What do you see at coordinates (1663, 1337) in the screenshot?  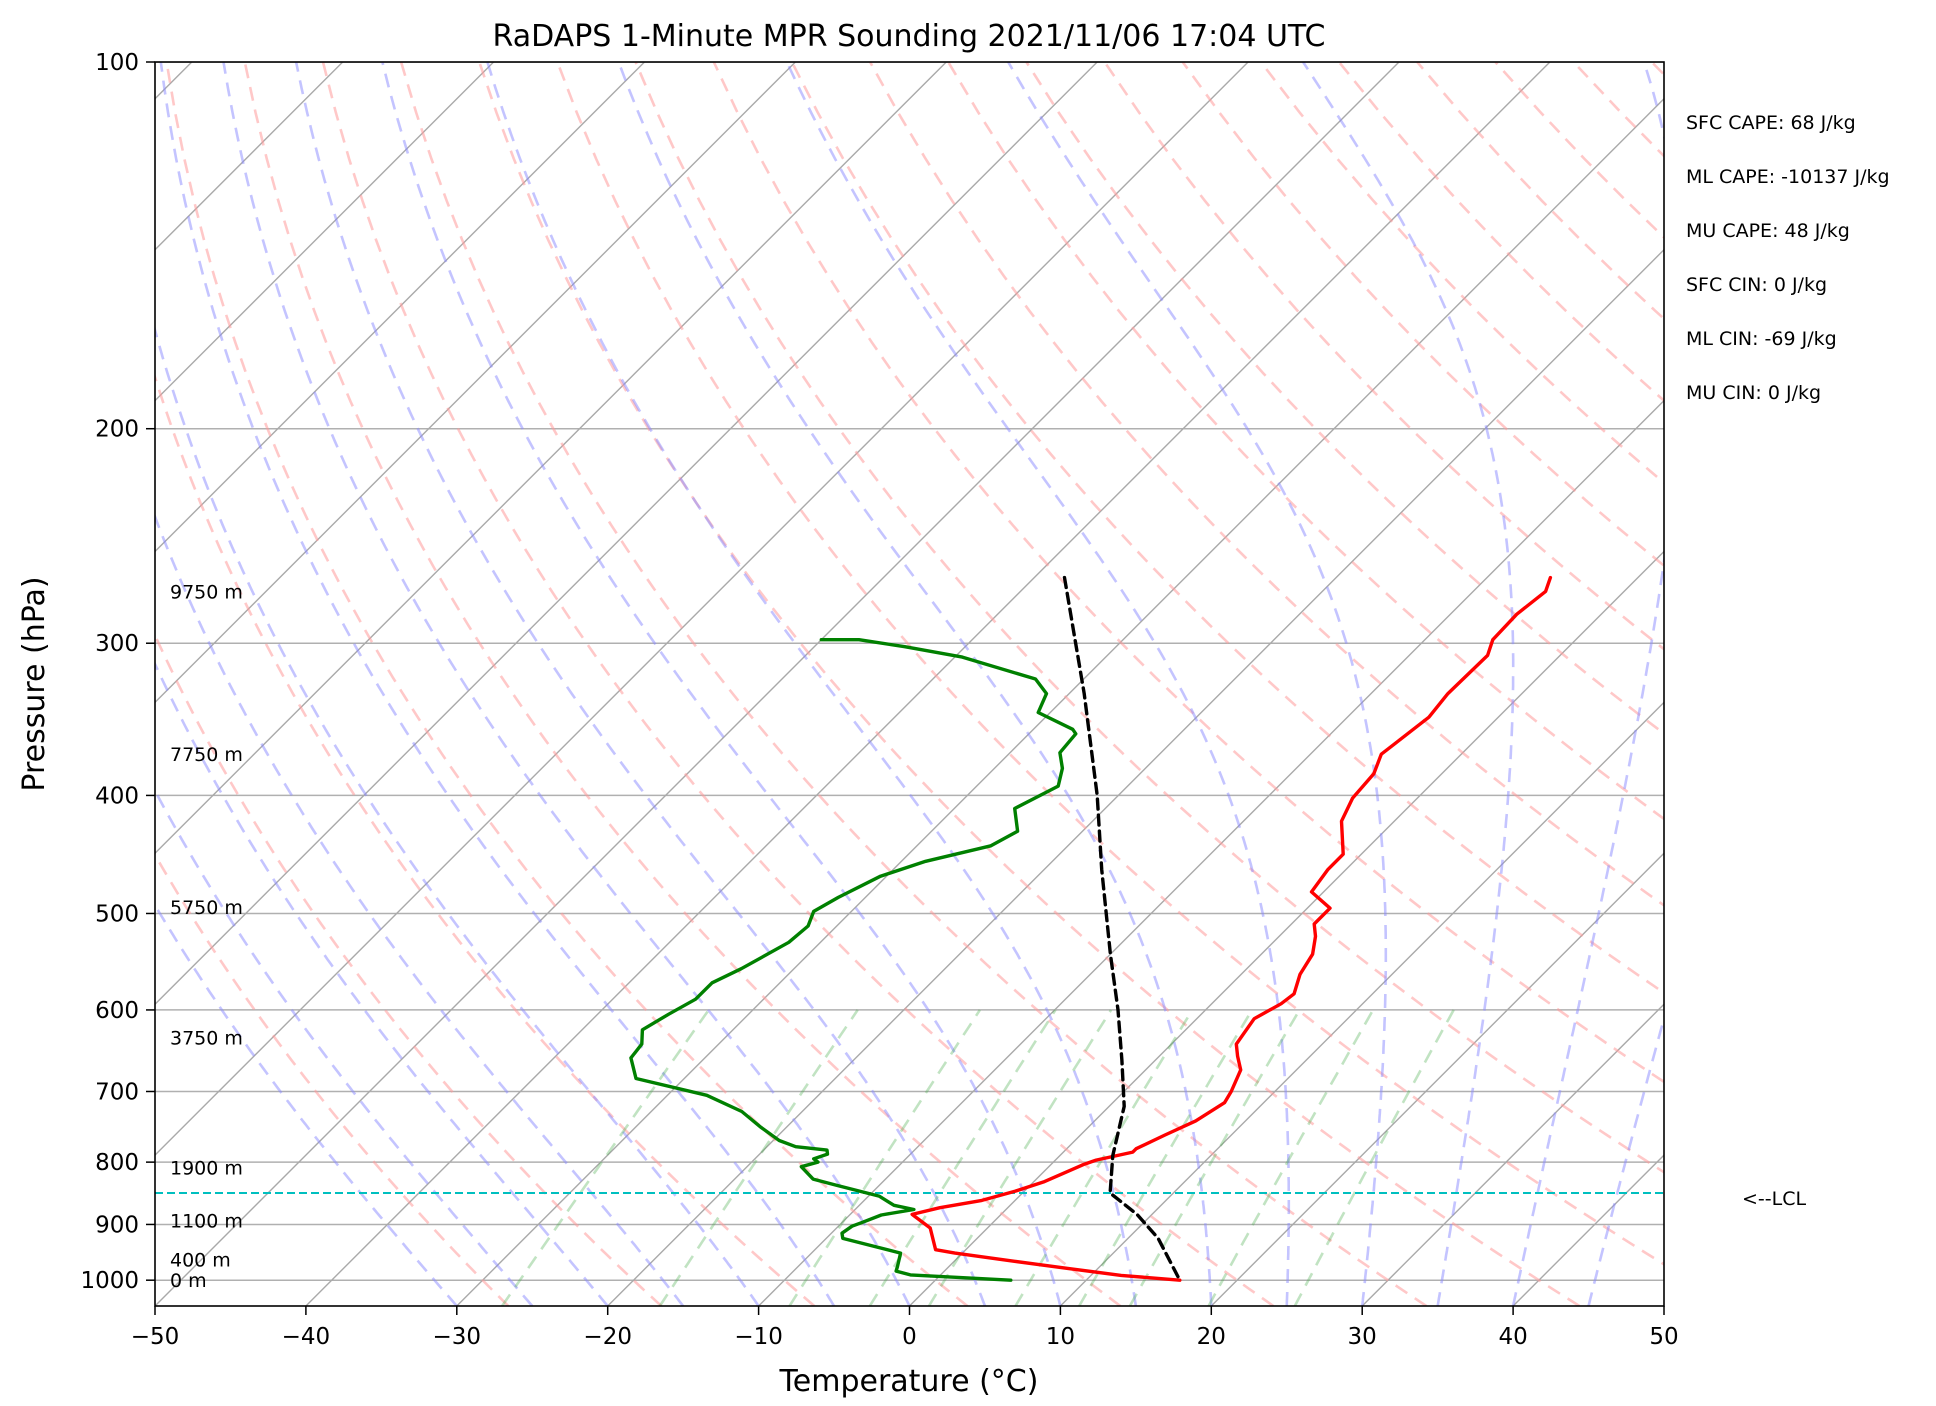 I see `x-tick-label: 50` at bounding box center [1663, 1337].